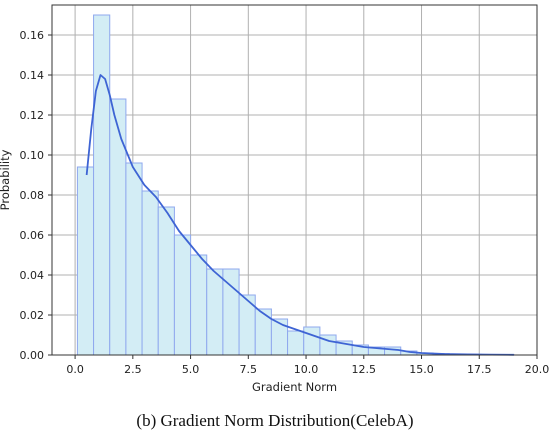 The image size is (550, 436). I want to click on figure-caption: (b) Gradient Norm Distribution(CelebA), so click(275, 420).